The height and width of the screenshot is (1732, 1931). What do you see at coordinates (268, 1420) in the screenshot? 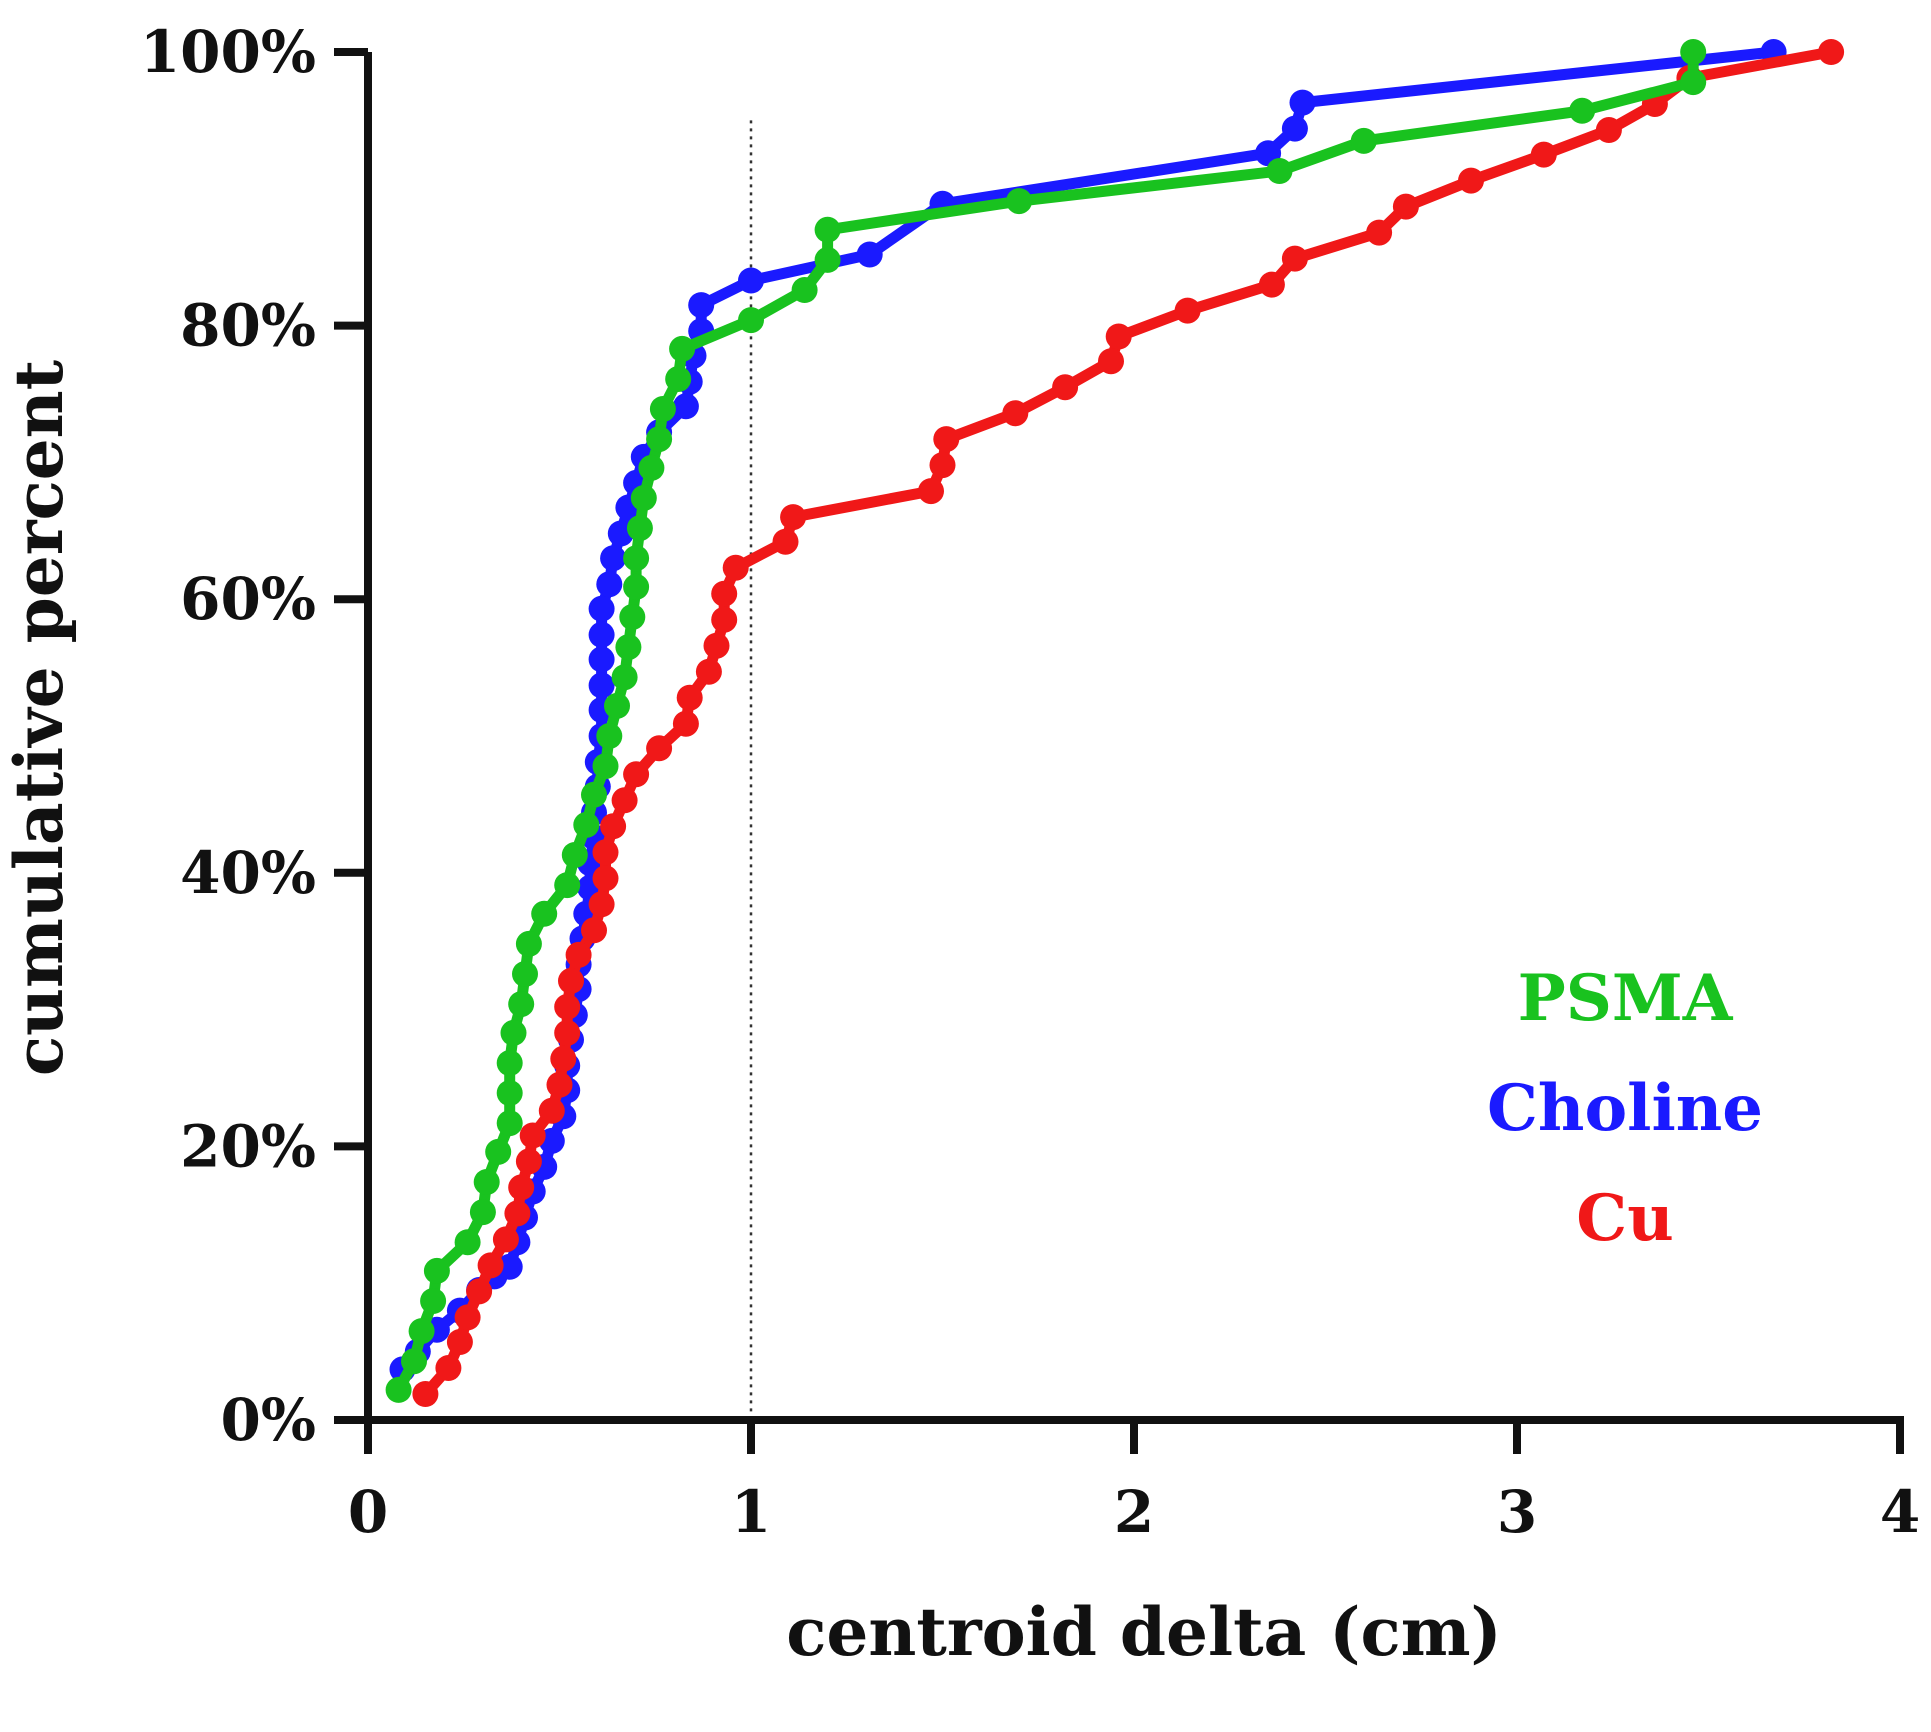
I see `y-tick-label: 0%` at bounding box center [268, 1420].